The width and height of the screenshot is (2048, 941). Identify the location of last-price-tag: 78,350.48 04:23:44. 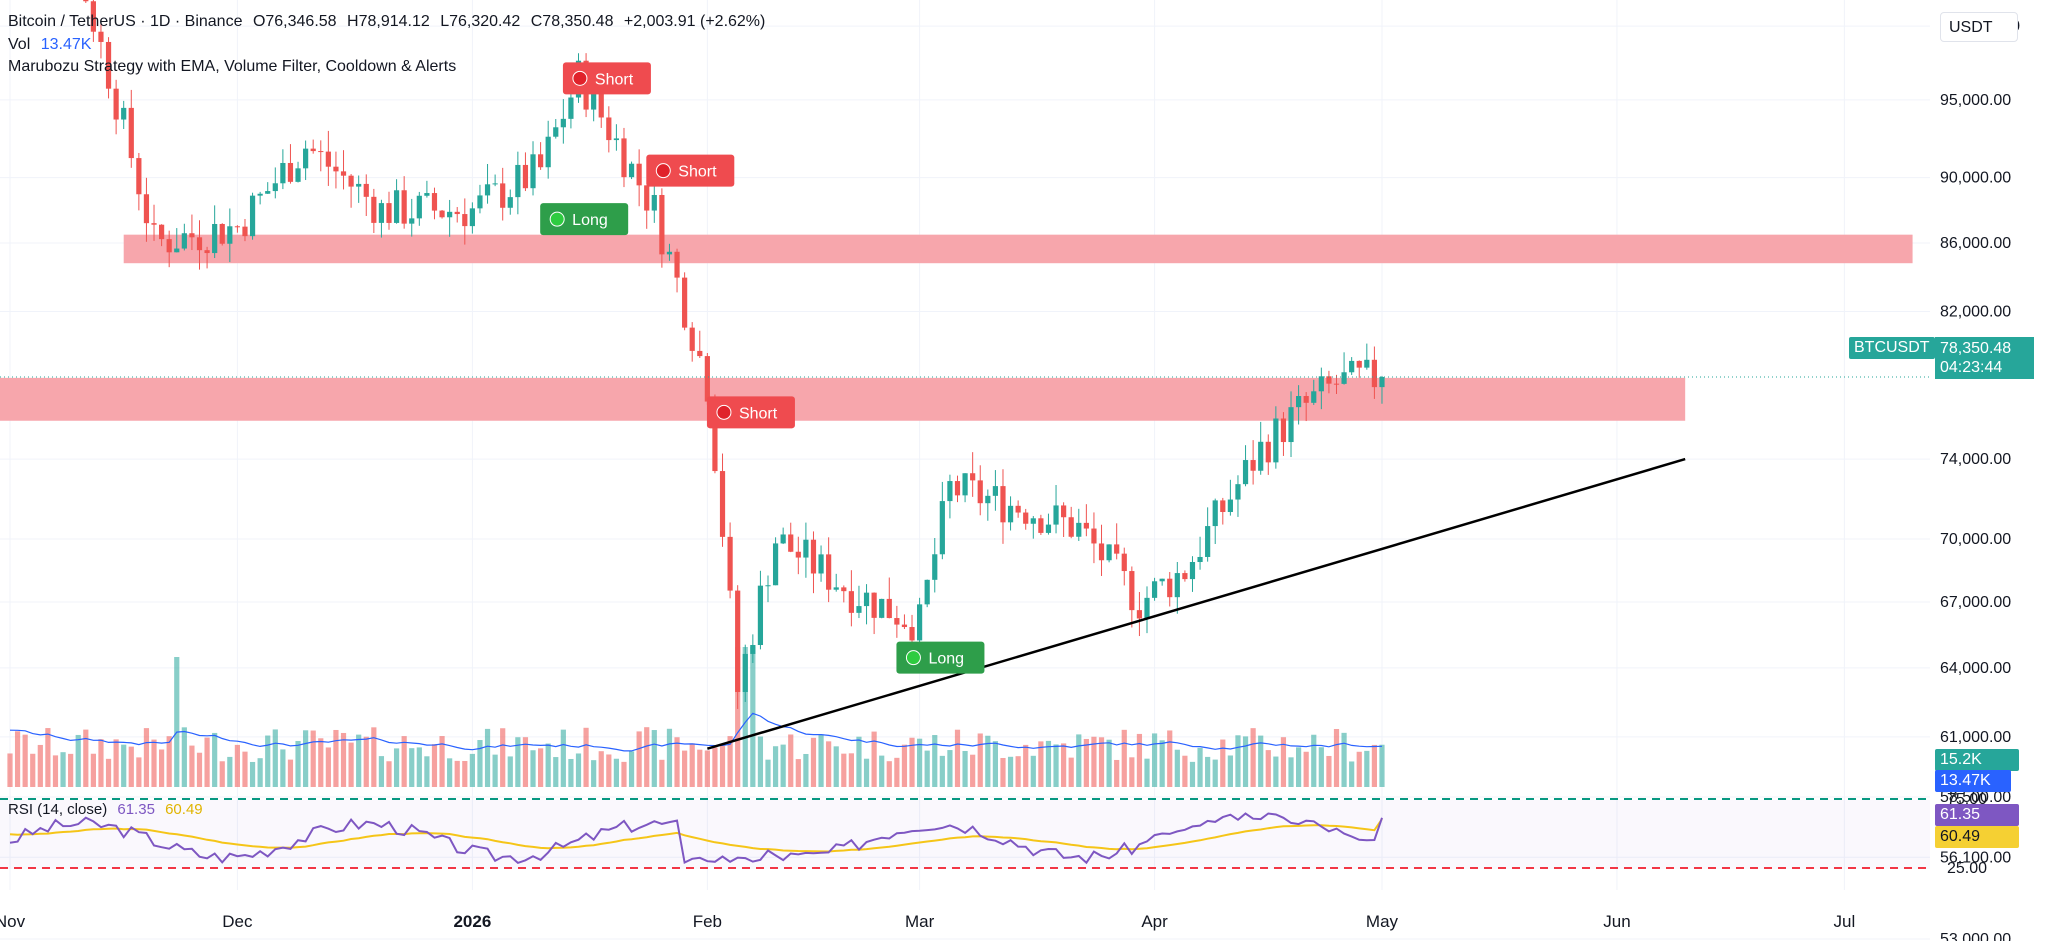
(1984, 358).